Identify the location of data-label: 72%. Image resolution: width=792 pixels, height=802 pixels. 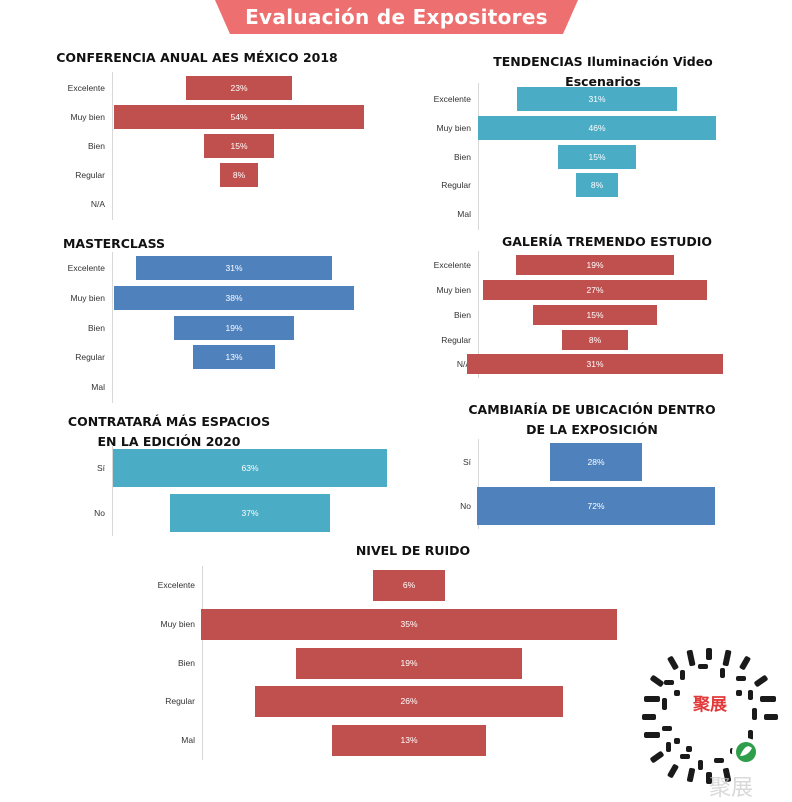
(596, 506).